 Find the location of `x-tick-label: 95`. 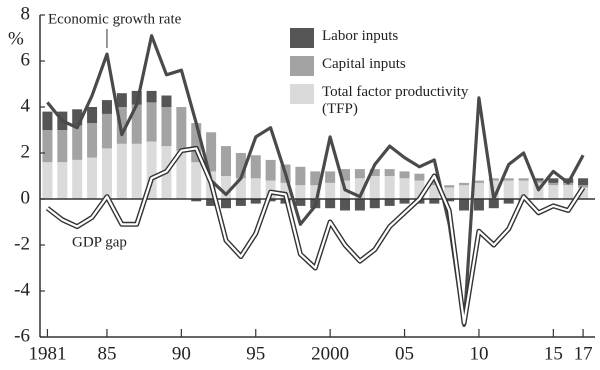

x-tick-label: 95 is located at coordinates (255, 353).